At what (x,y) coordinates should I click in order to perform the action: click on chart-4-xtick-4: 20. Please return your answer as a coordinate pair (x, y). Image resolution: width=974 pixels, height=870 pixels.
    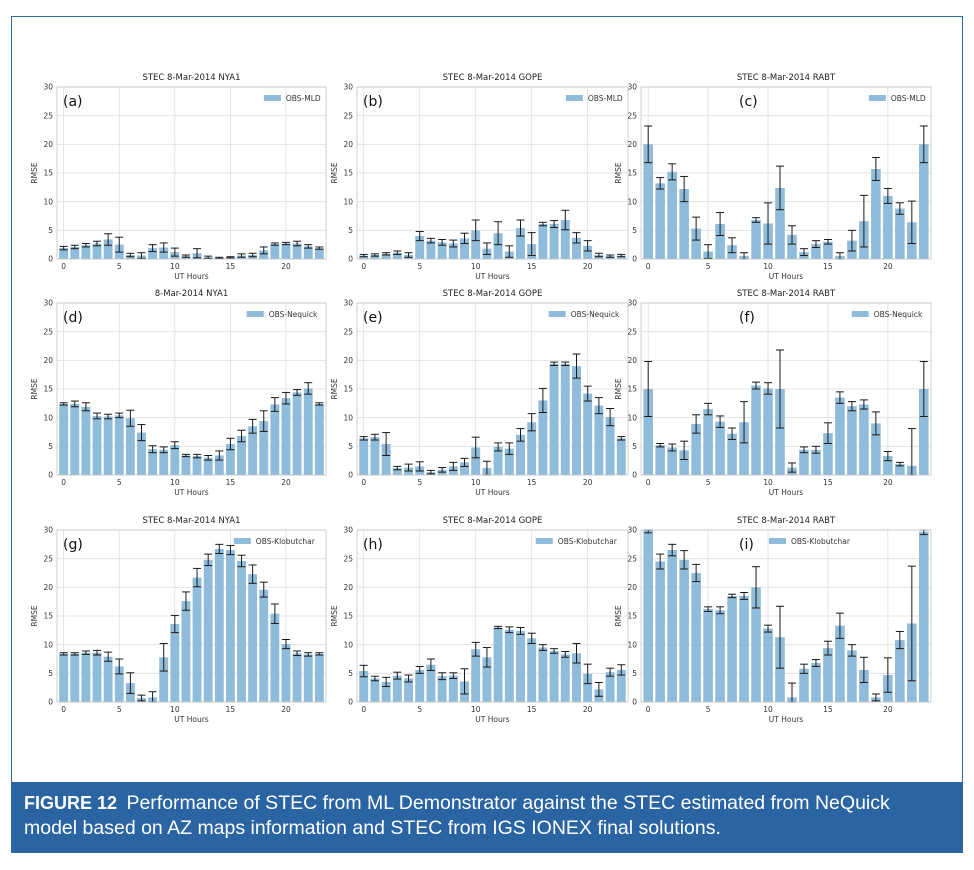
    Looking at the image, I should click on (588, 482).